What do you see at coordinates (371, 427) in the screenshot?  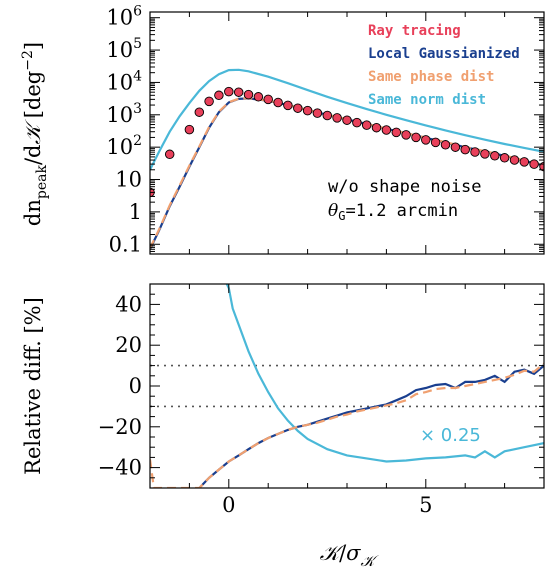 I see `bottom-local-gaussianized-line` at bounding box center [371, 427].